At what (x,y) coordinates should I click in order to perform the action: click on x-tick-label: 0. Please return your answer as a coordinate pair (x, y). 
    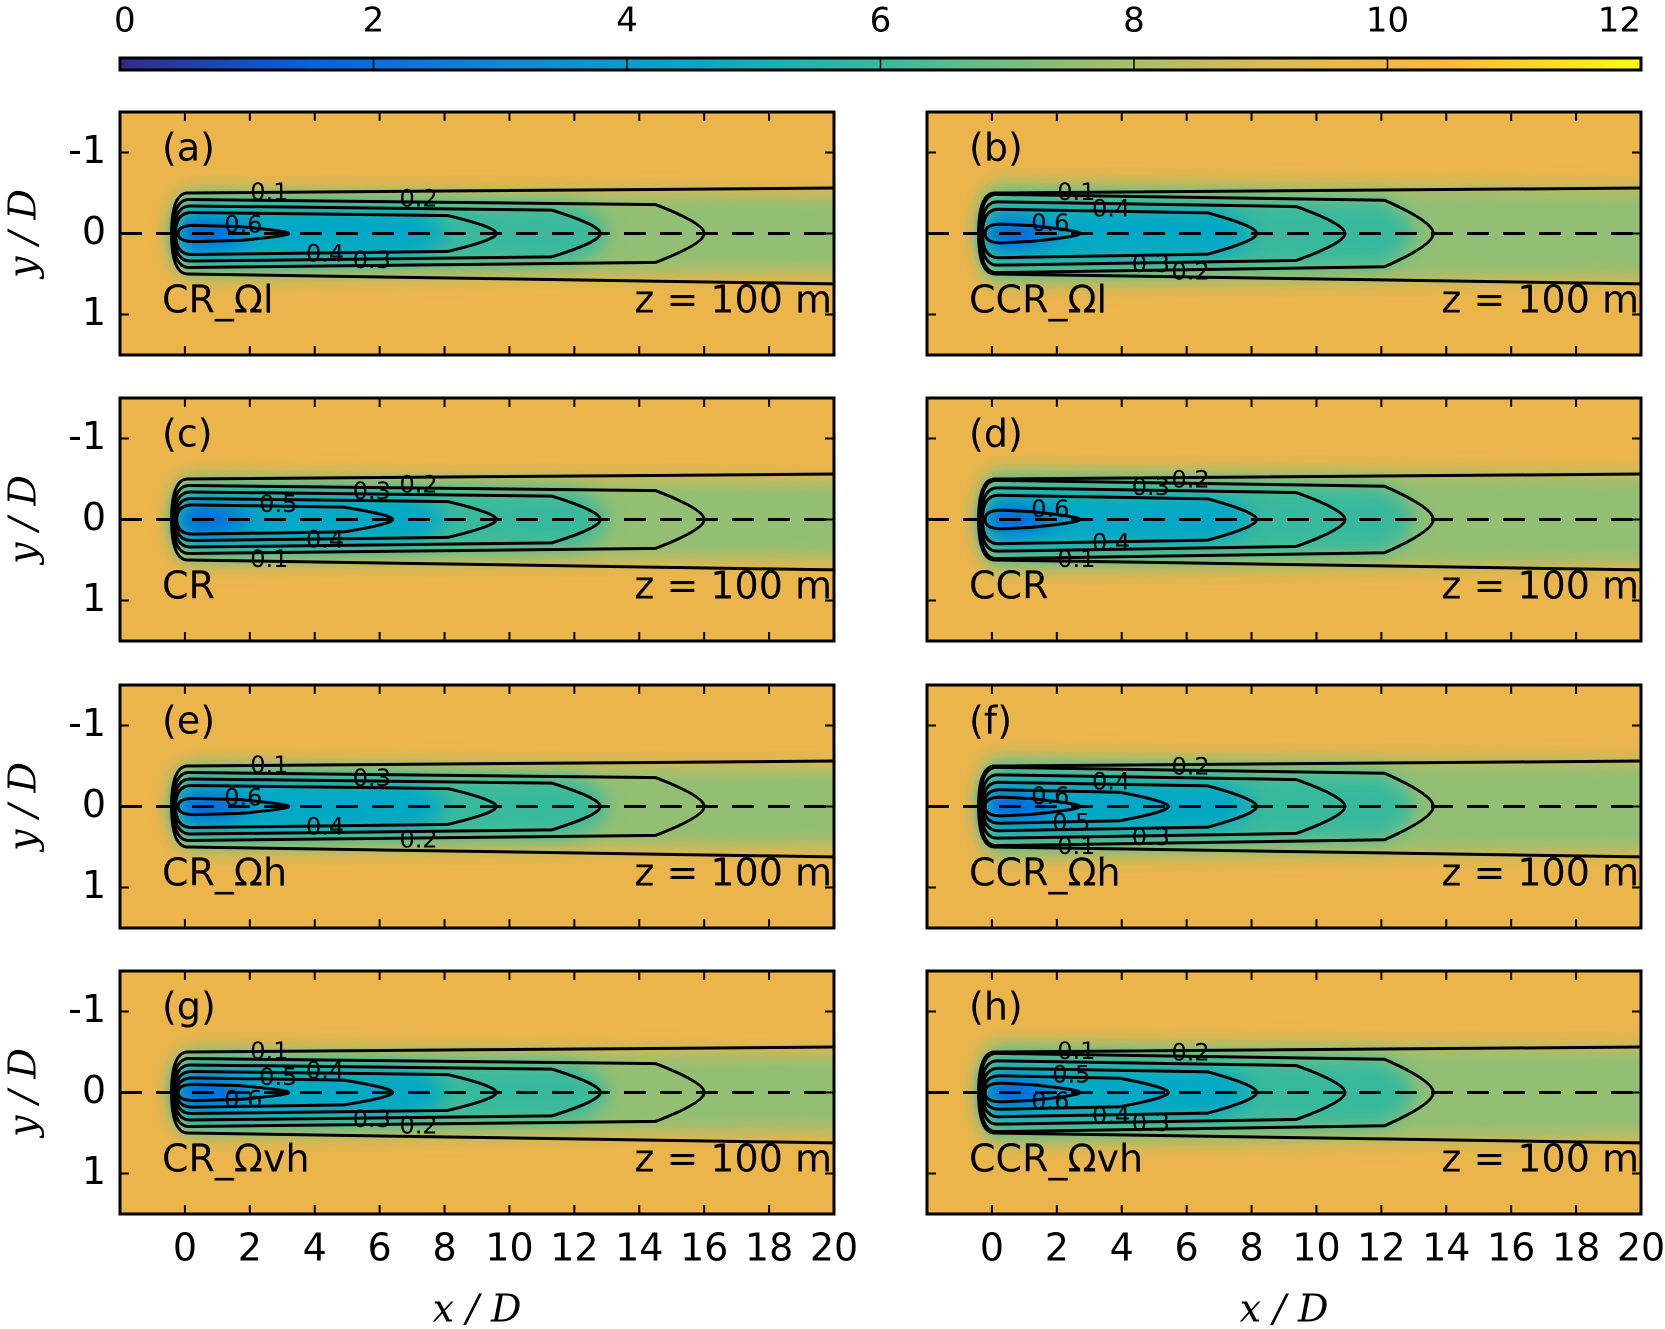
    Looking at the image, I should click on (185, 1248).